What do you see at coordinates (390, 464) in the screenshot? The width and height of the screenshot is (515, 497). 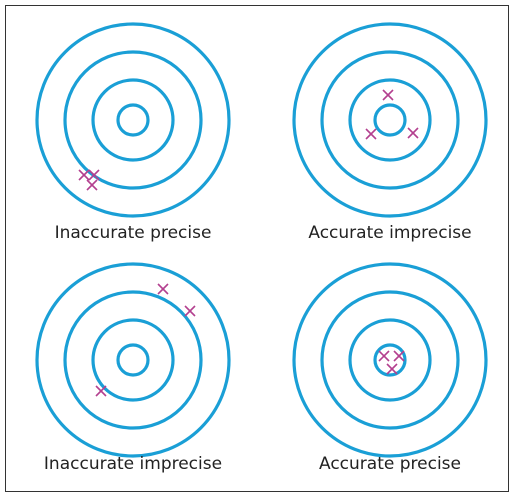 I see `panel-label: Accurate precise` at bounding box center [390, 464].